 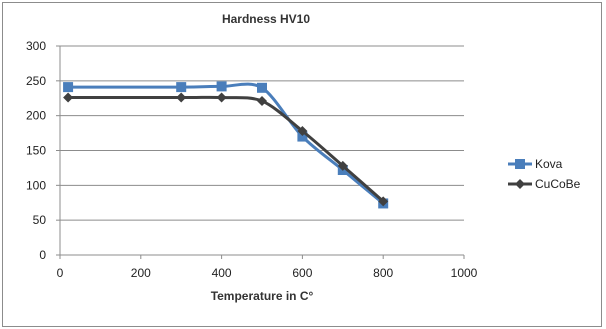 What do you see at coordinates (42, 255) in the screenshot?
I see `y-tick-label: 0` at bounding box center [42, 255].